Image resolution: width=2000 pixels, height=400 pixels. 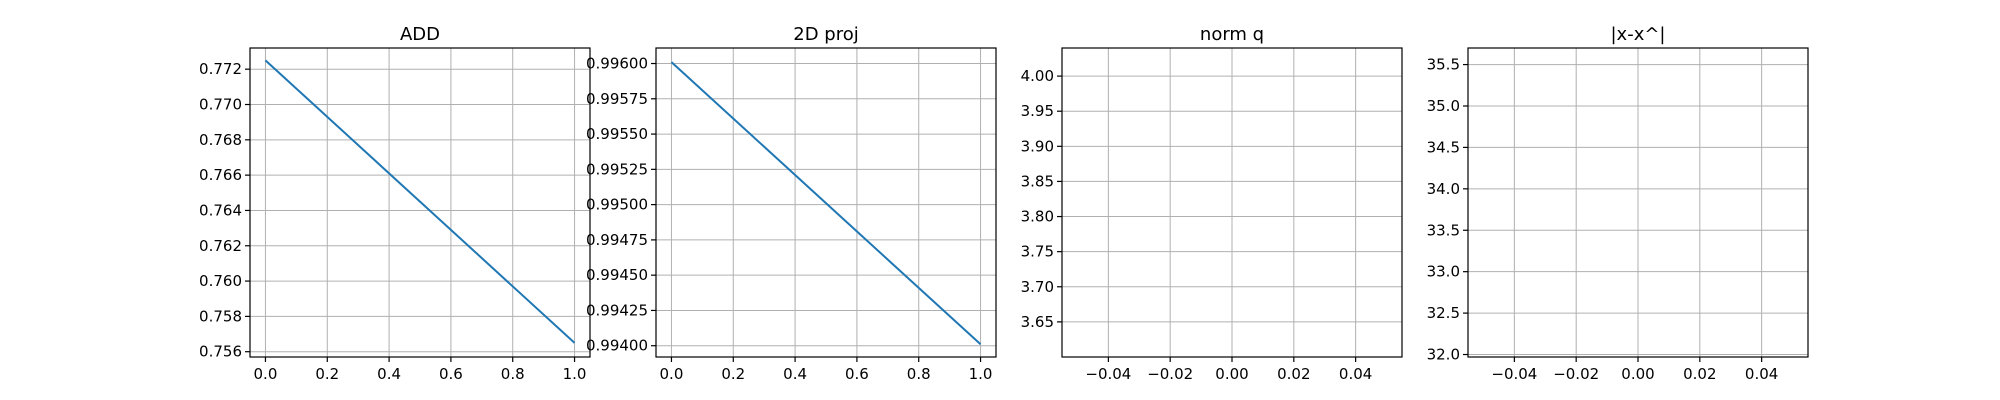 I want to click on chart-title: 2D proj, so click(x=825, y=34).